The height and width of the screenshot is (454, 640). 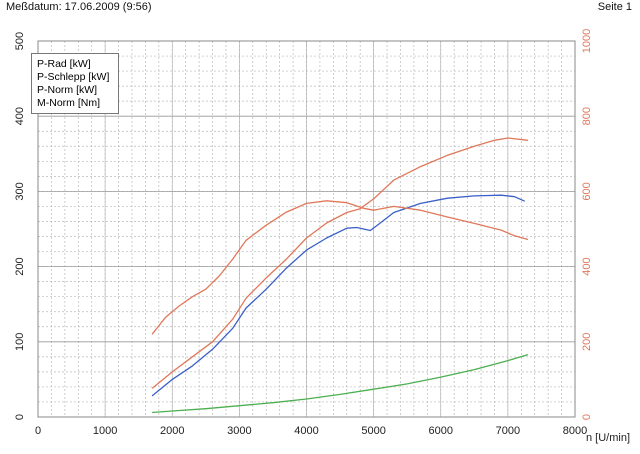 What do you see at coordinates (575, 431) in the screenshot?
I see `x-tick-label: 8000` at bounding box center [575, 431].